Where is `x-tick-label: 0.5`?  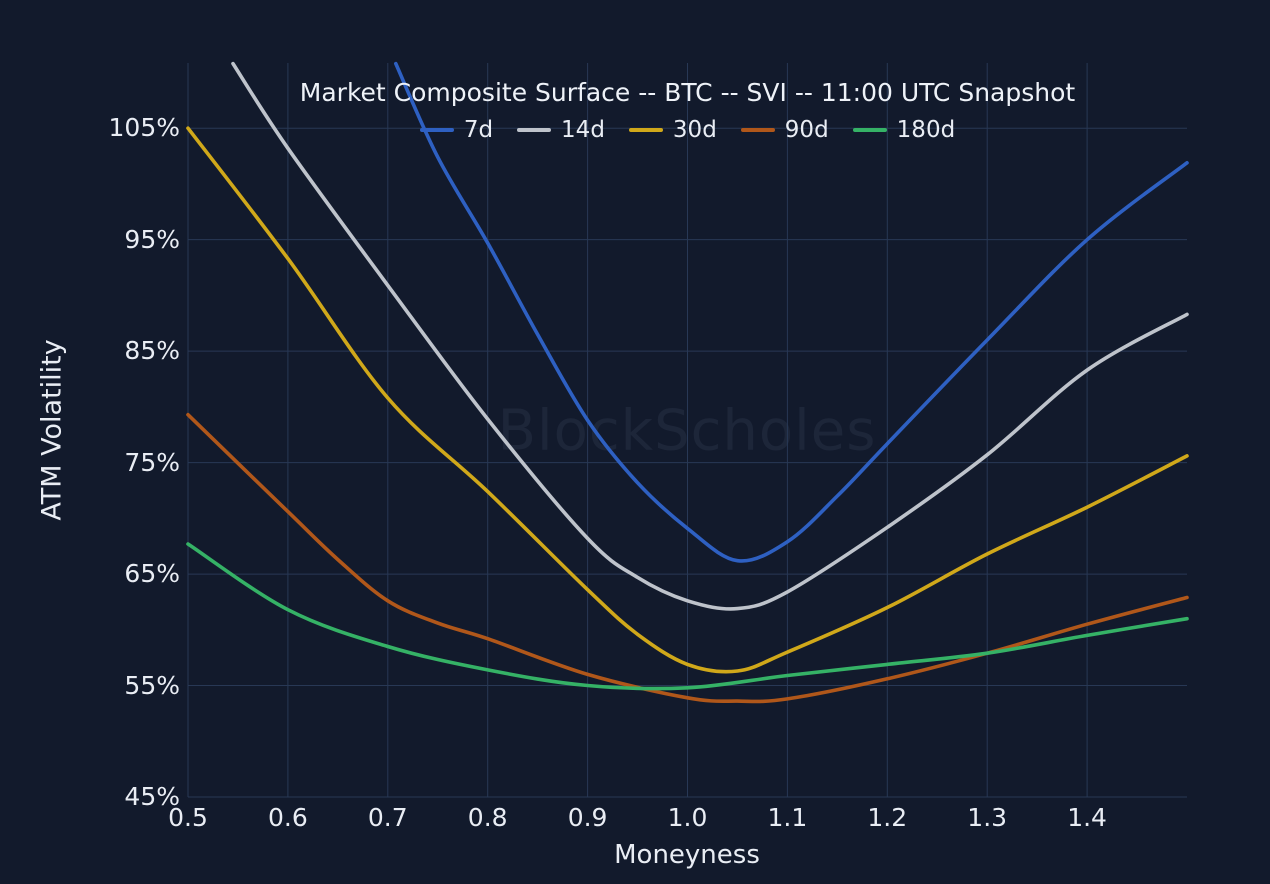 x-tick-label: 0.5 is located at coordinates (188, 817).